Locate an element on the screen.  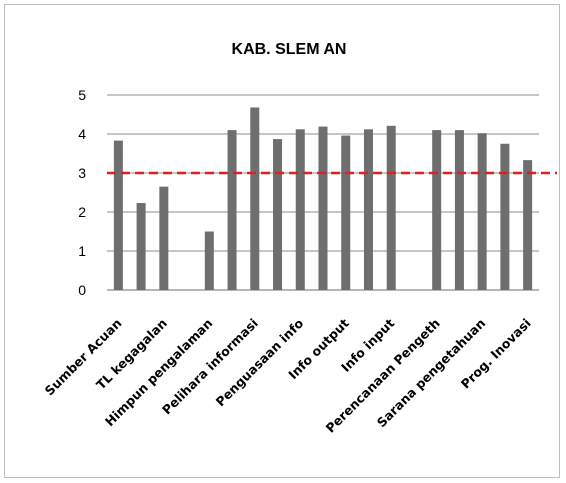
y-axis-ticks: 0 1 2 3 4 5 is located at coordinates (82, 192).